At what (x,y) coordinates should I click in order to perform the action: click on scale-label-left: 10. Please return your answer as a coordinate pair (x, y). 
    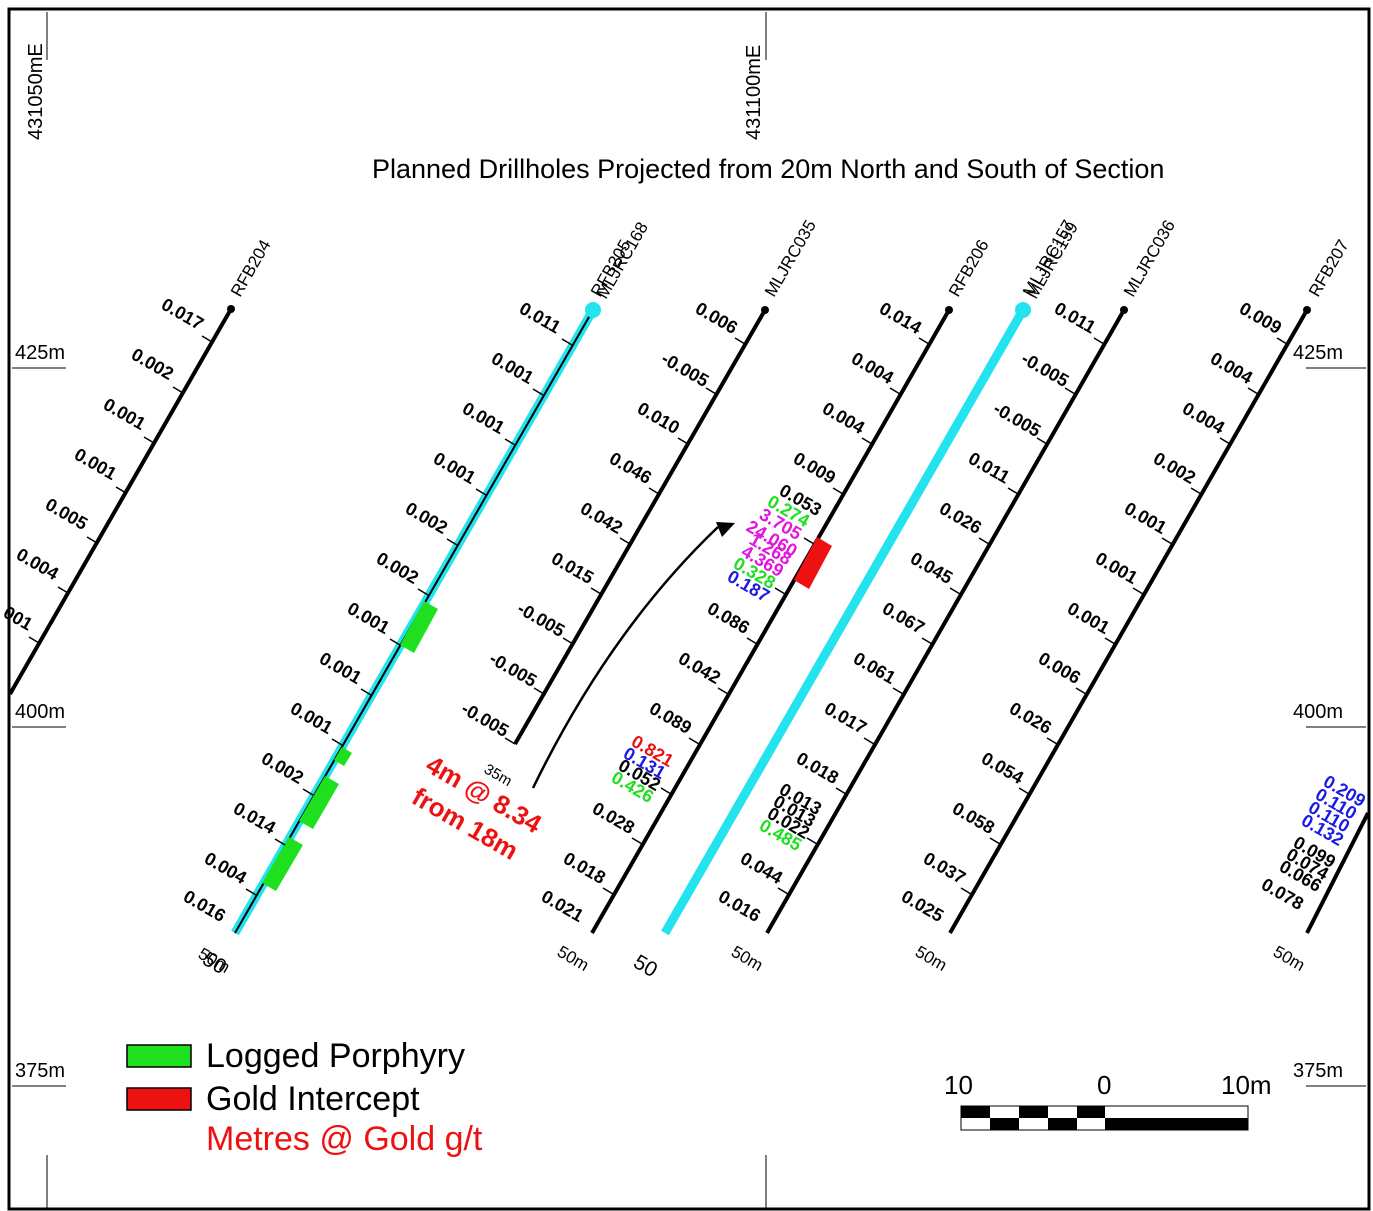
    Looking at the image, I should click on (958, 1085).